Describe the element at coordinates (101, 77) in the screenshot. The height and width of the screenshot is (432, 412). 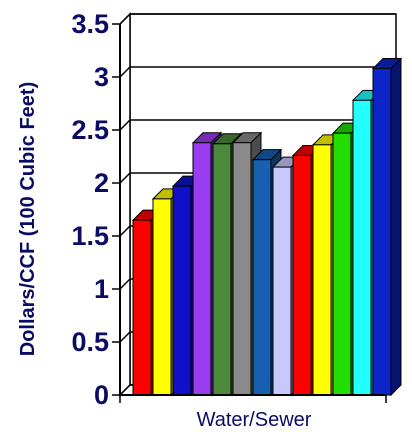
I see `y-tick-label: 3` at that location.